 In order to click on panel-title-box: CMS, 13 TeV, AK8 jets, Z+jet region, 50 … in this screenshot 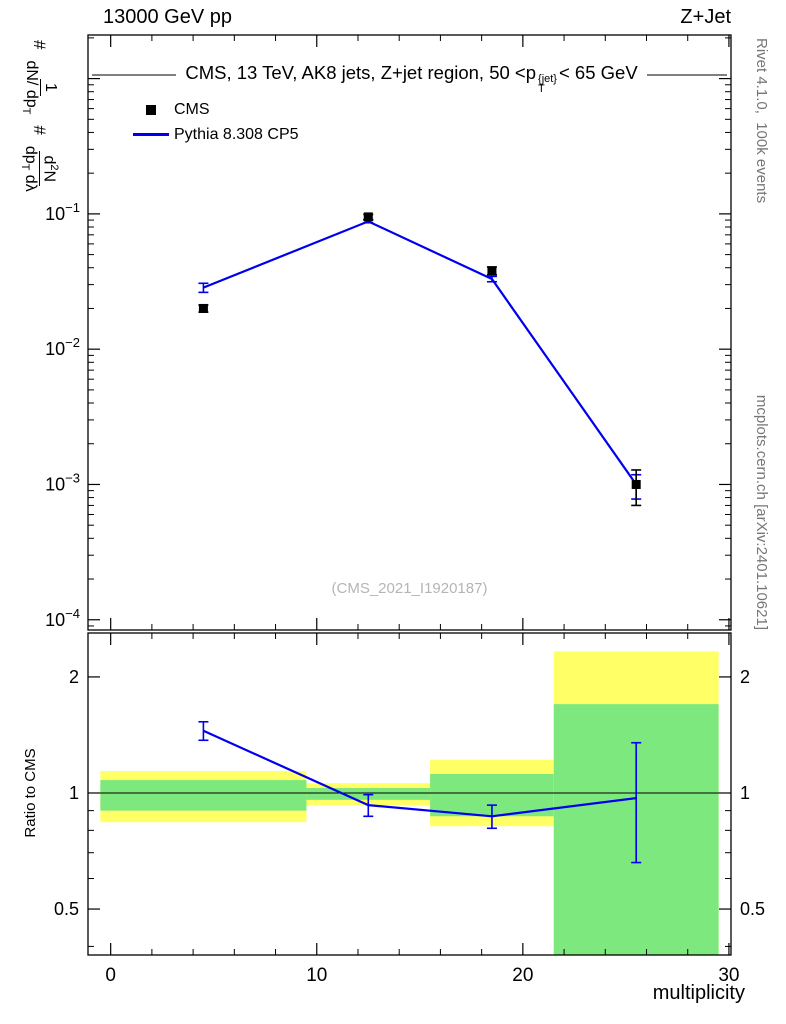, I will do `click(411, 78)`.